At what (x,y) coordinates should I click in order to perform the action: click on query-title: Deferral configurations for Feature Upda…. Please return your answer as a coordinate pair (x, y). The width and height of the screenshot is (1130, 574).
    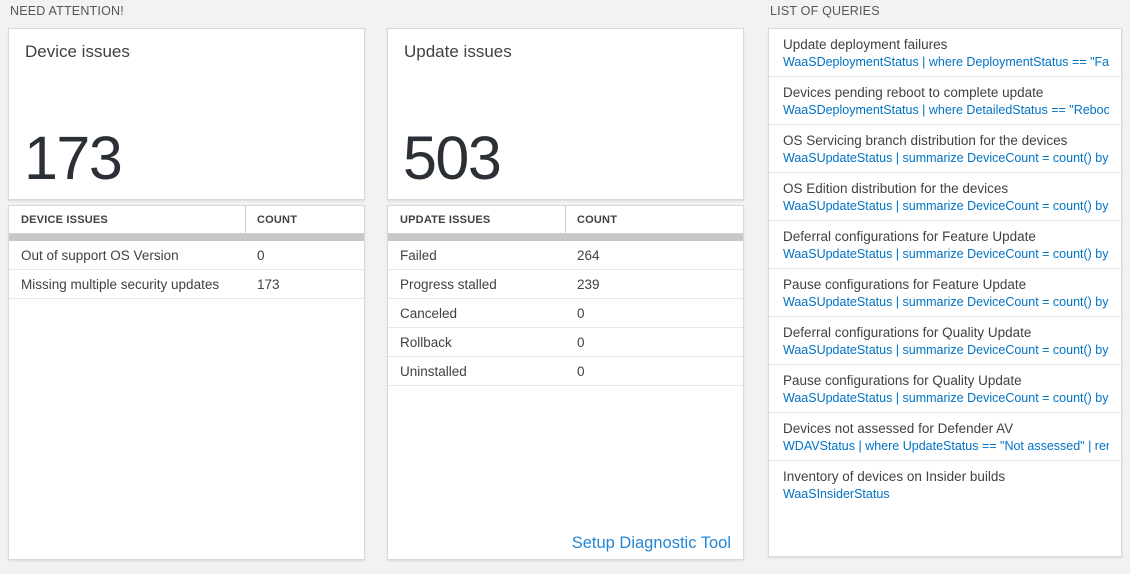
    Looking at the image, I should click on (909, 236).